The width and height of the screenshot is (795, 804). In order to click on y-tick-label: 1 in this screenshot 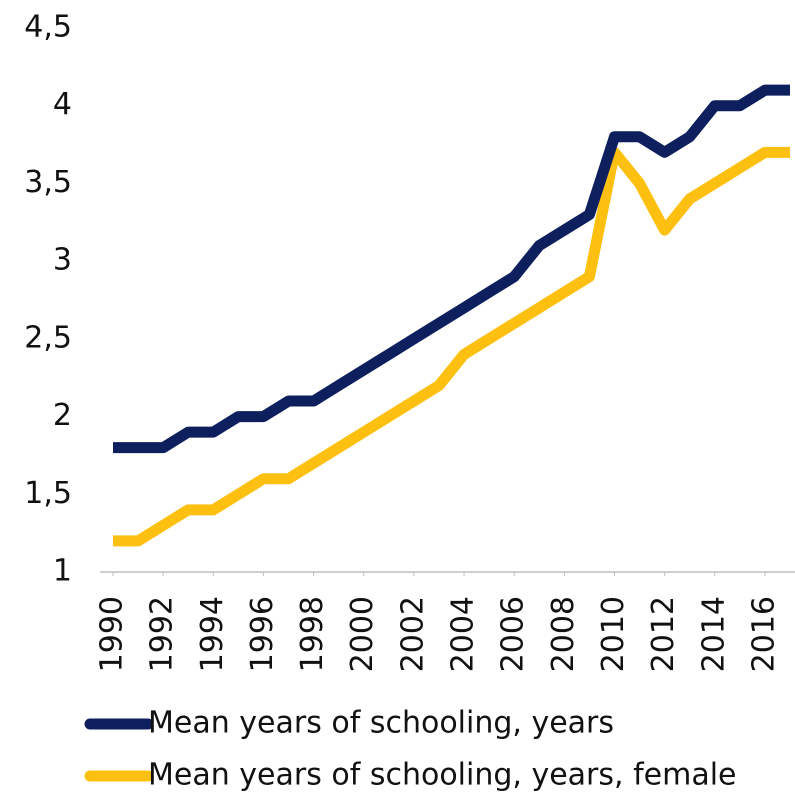, I will do `click(62, 571)`.